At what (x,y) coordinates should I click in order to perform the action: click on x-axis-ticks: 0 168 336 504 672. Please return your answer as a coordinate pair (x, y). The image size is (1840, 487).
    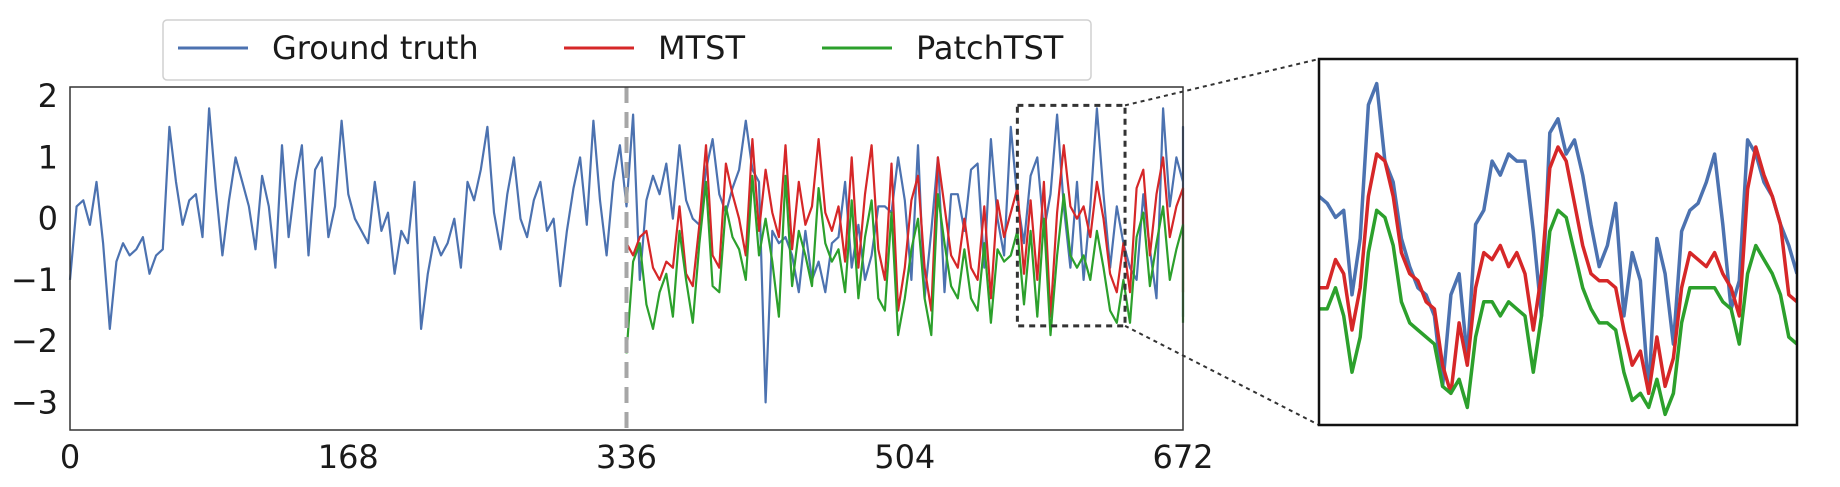
    Looking at the image, I should click on (637, 457).